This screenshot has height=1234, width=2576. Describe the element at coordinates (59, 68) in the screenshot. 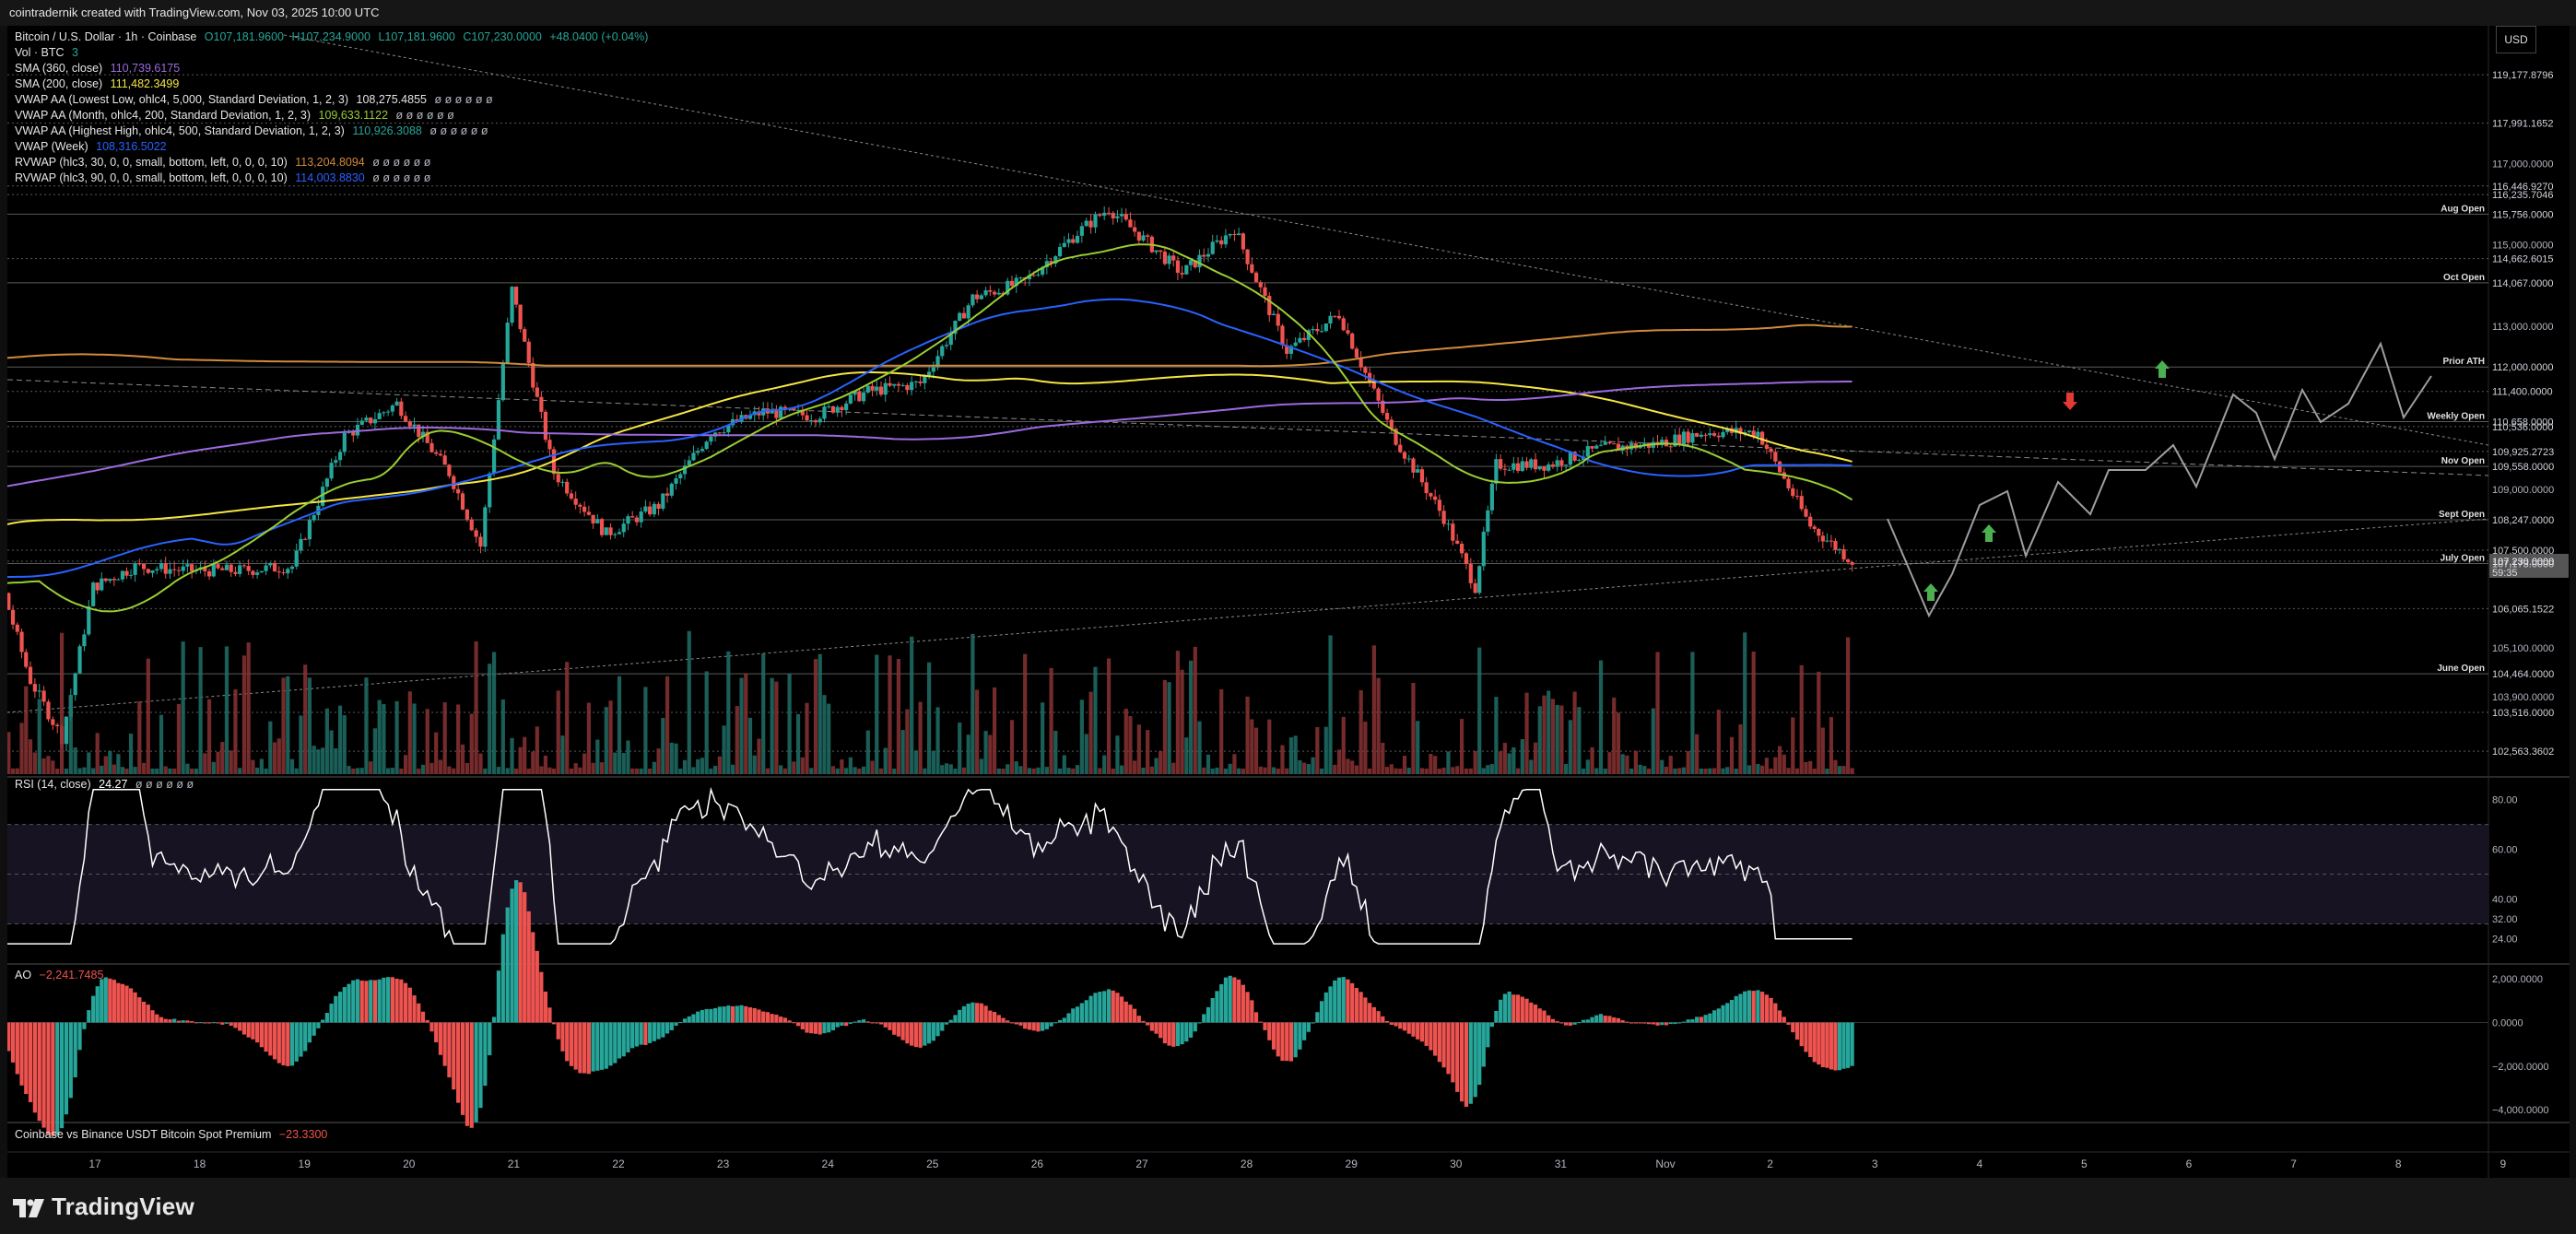

I see `sma360-label: SMA (360, close)` at that location.